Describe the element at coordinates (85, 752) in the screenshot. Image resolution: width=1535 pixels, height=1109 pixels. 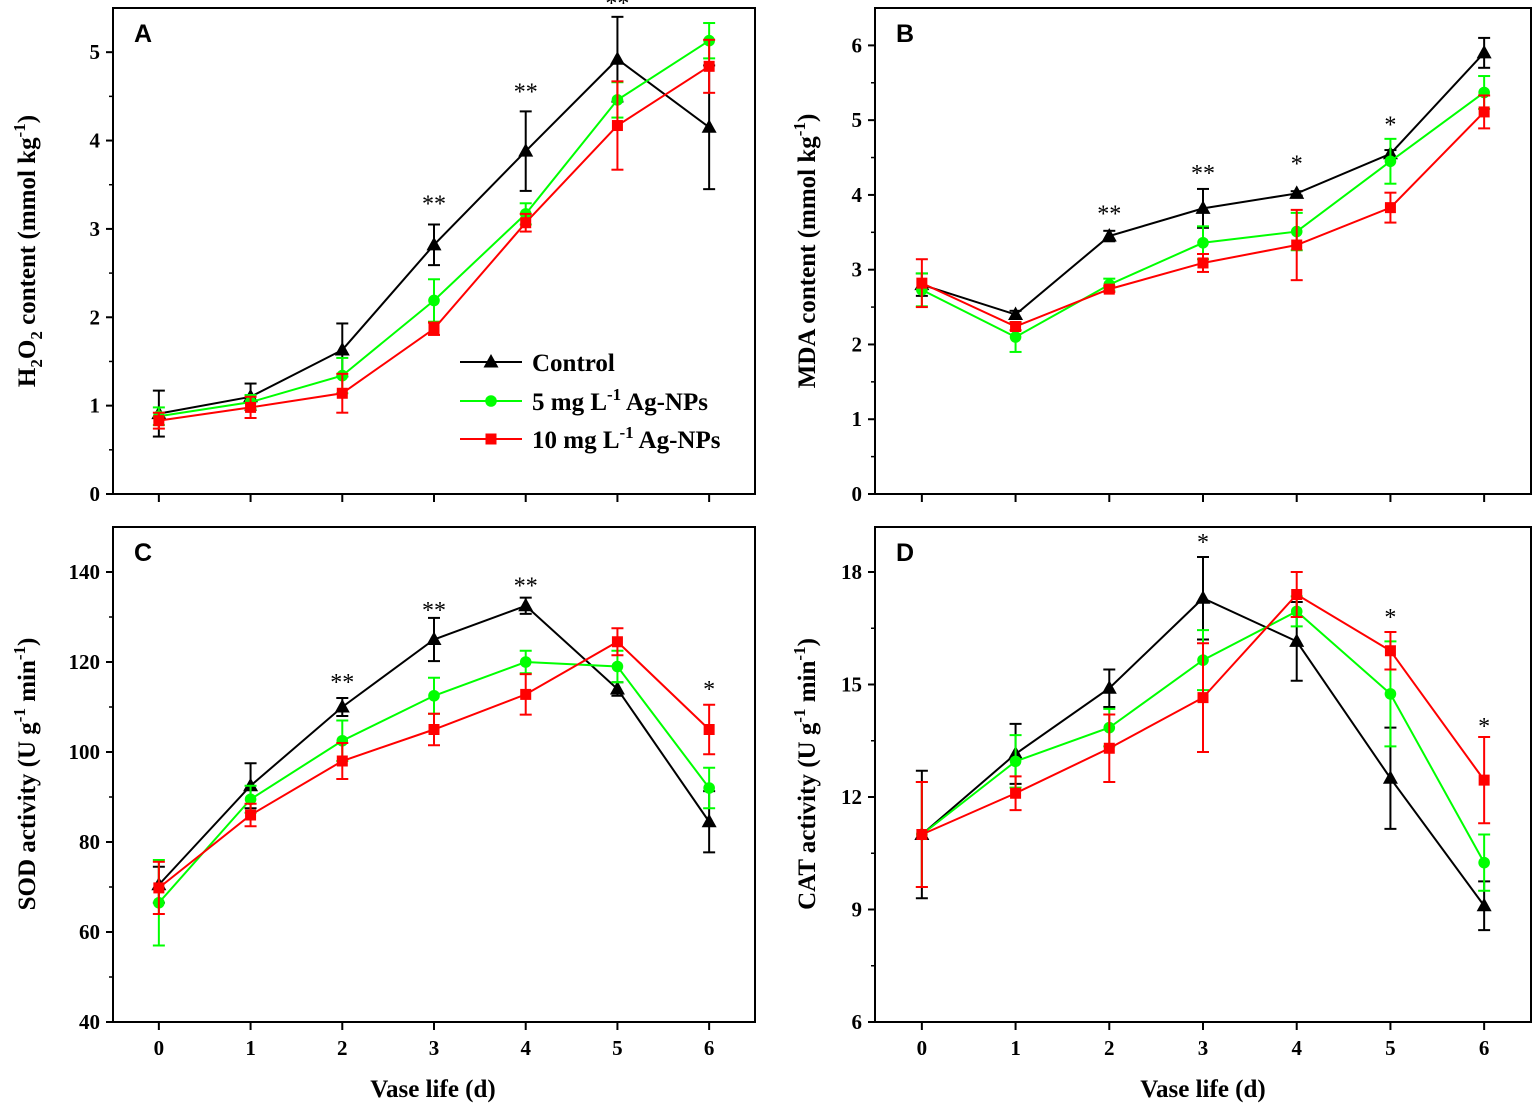
I see `y-tick-label: 100` at that location.